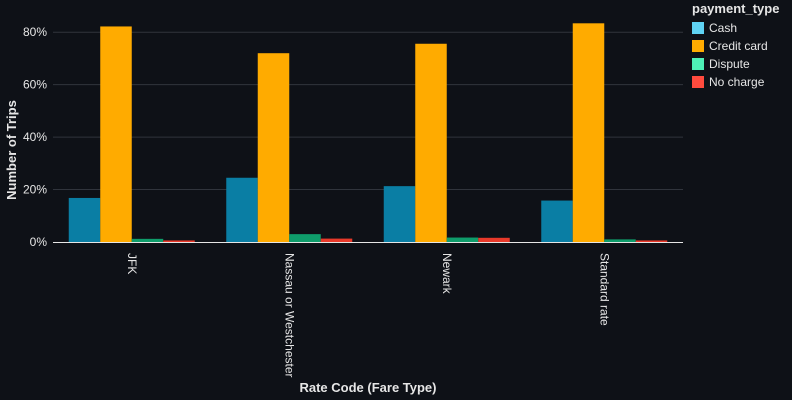  What do you see at coordinates (35, 85) in the screenshot?
I see `y-tick-label: 60%` at bounding box center [35, 85].